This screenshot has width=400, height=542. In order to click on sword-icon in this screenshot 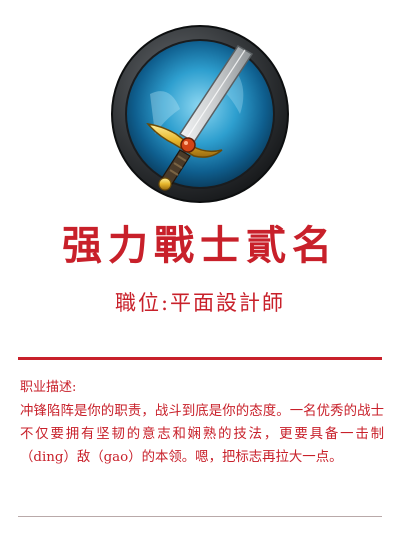, I will do `click(200, 114)`.